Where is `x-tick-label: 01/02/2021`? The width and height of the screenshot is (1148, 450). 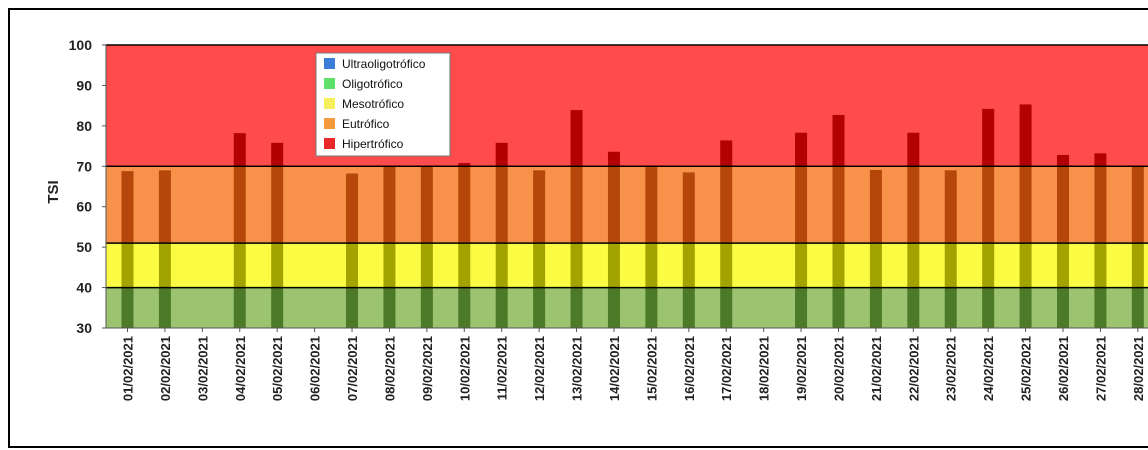 x-tick-label: 01/02/2021 is located at coordinates (128, 368).